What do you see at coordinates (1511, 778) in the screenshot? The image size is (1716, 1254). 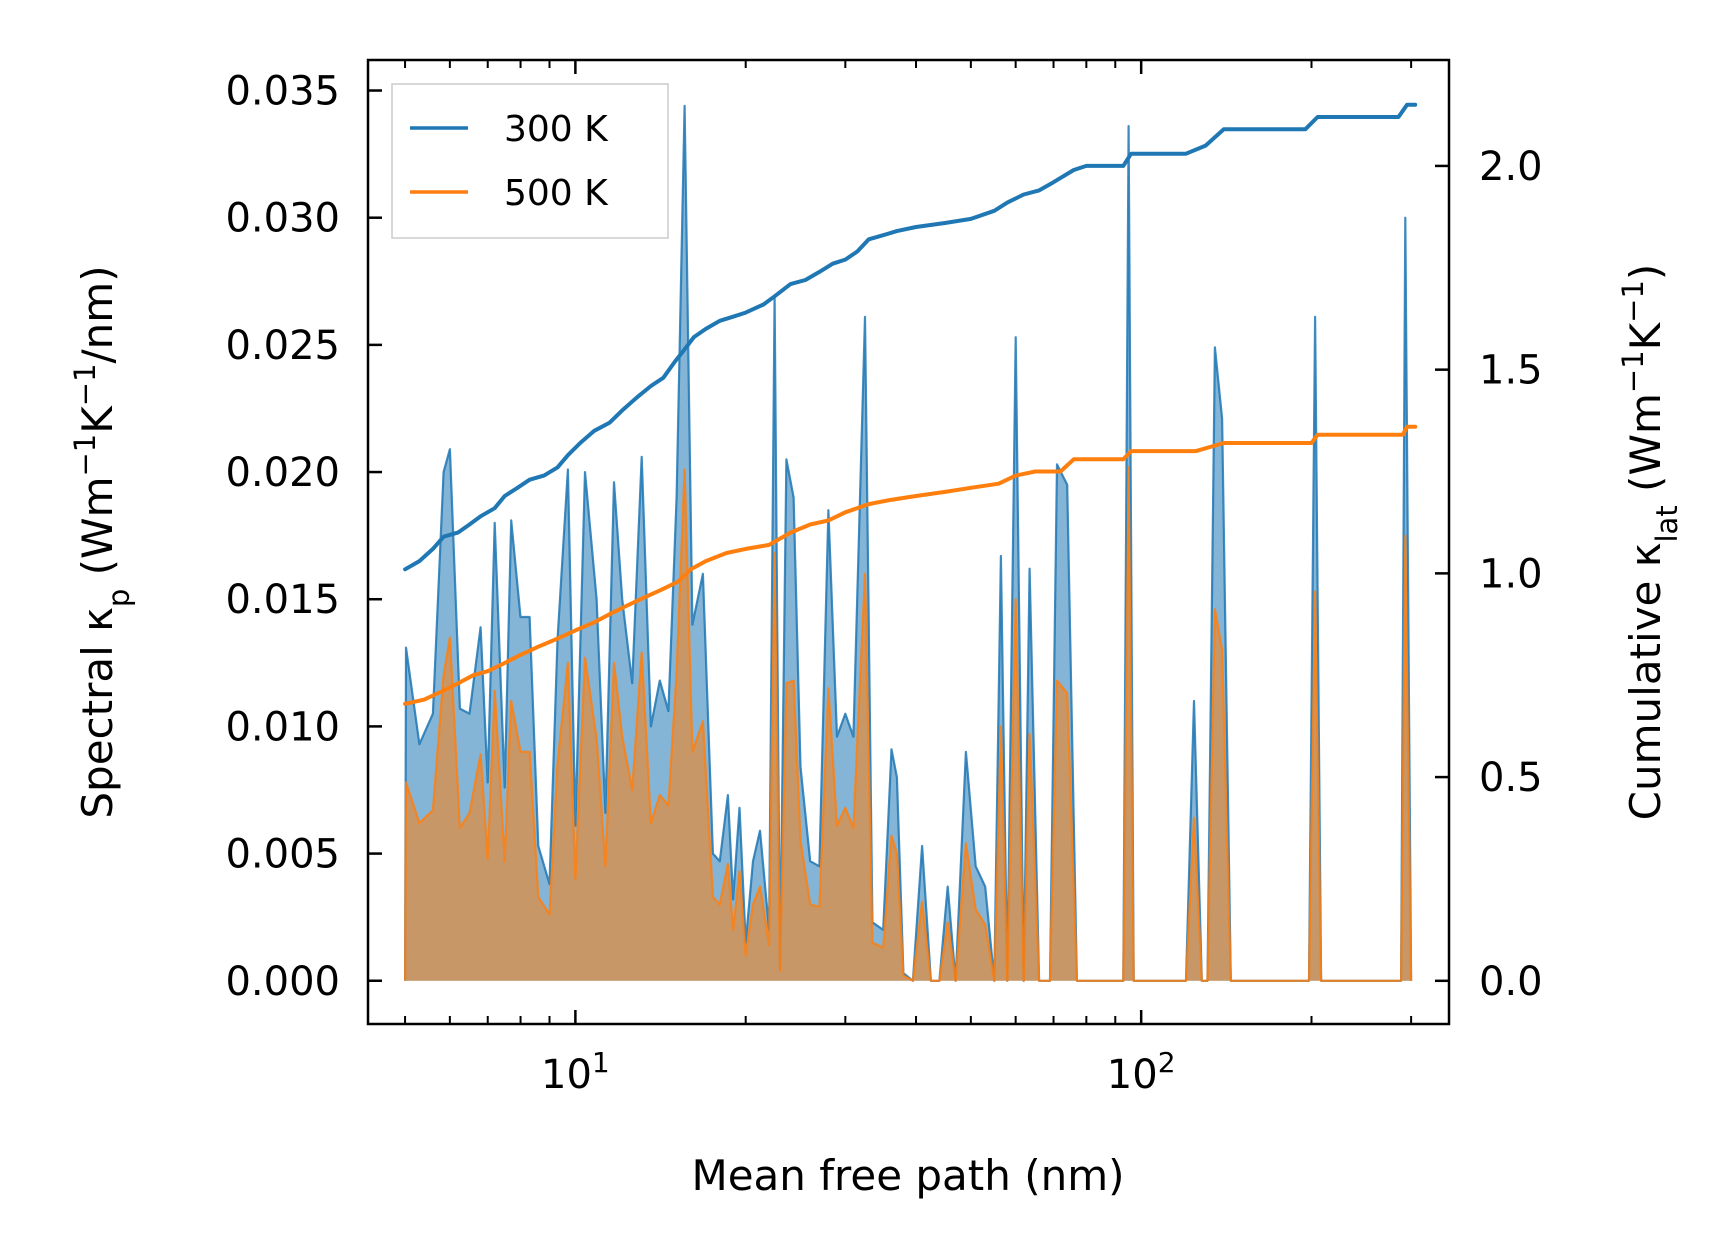 I see `right-y-tick-label: 0.5` at bounding box center [1511, 778].